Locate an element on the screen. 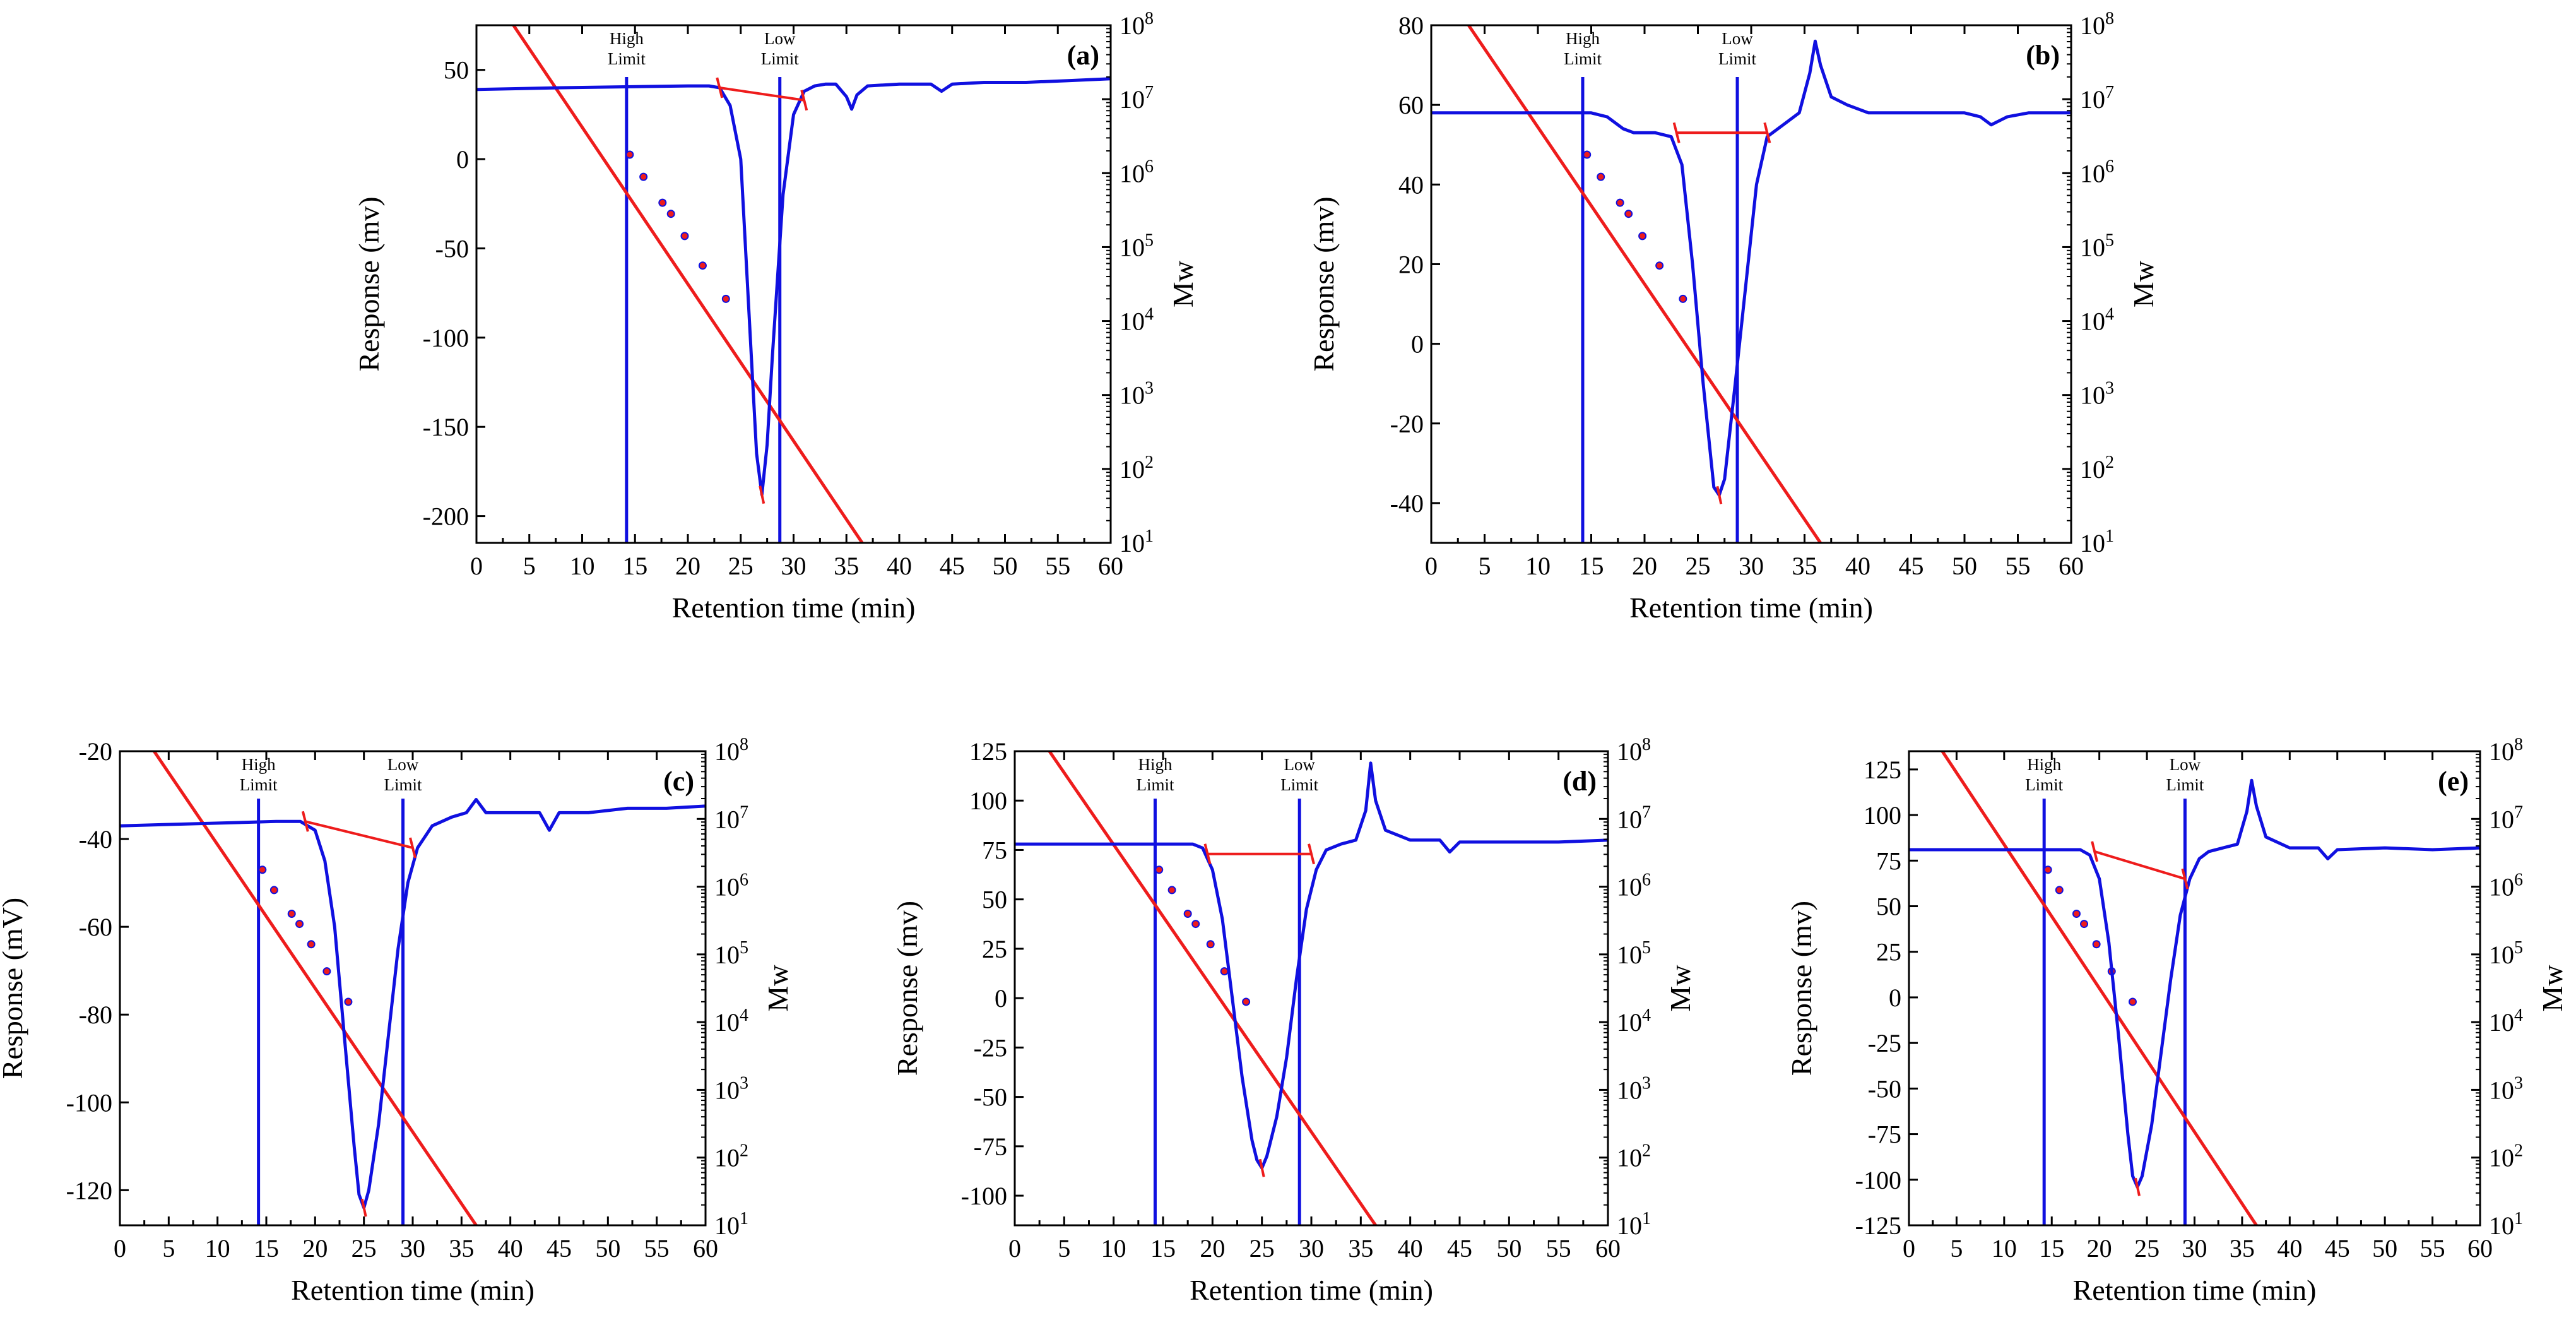 The width and height of the screenshot is (2576, 1320). y2-tick-label: 10⁸ is located at coordinates (2097, 24).